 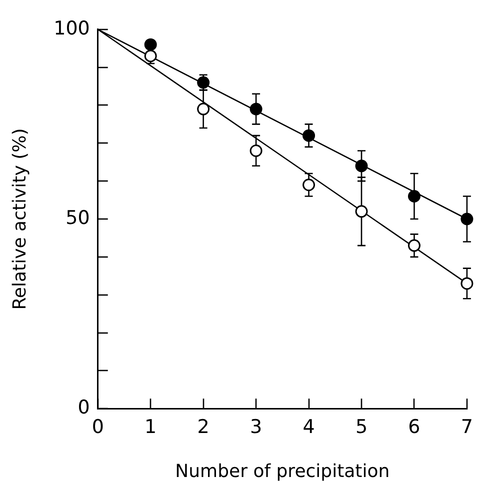 I want to click on x-tick-label: 7, so click(x=467, y=427).